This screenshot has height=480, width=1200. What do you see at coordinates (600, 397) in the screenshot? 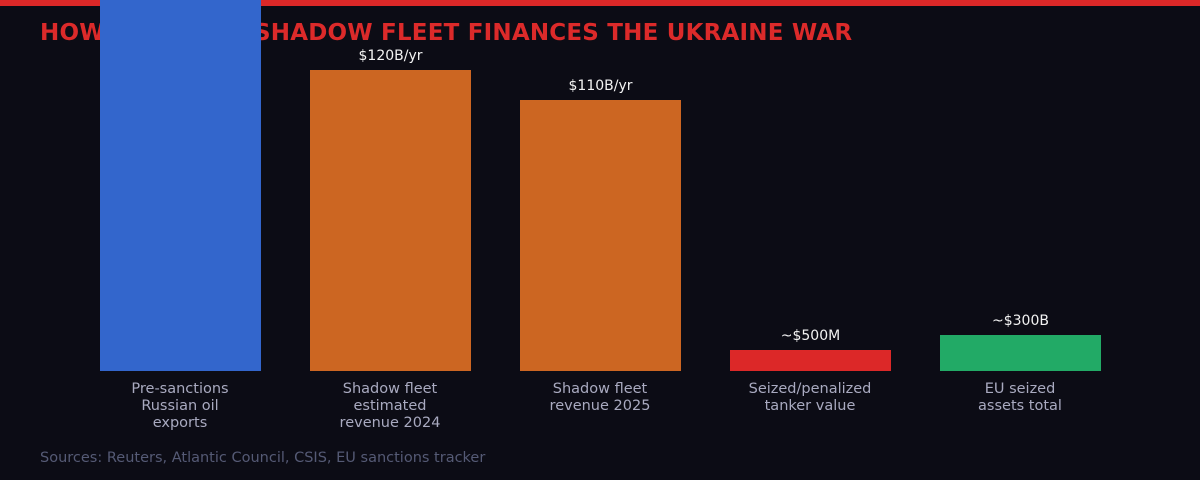
I see `category-label-2: Shadow fleet revenue 2025` at bounding box center [600, 397].